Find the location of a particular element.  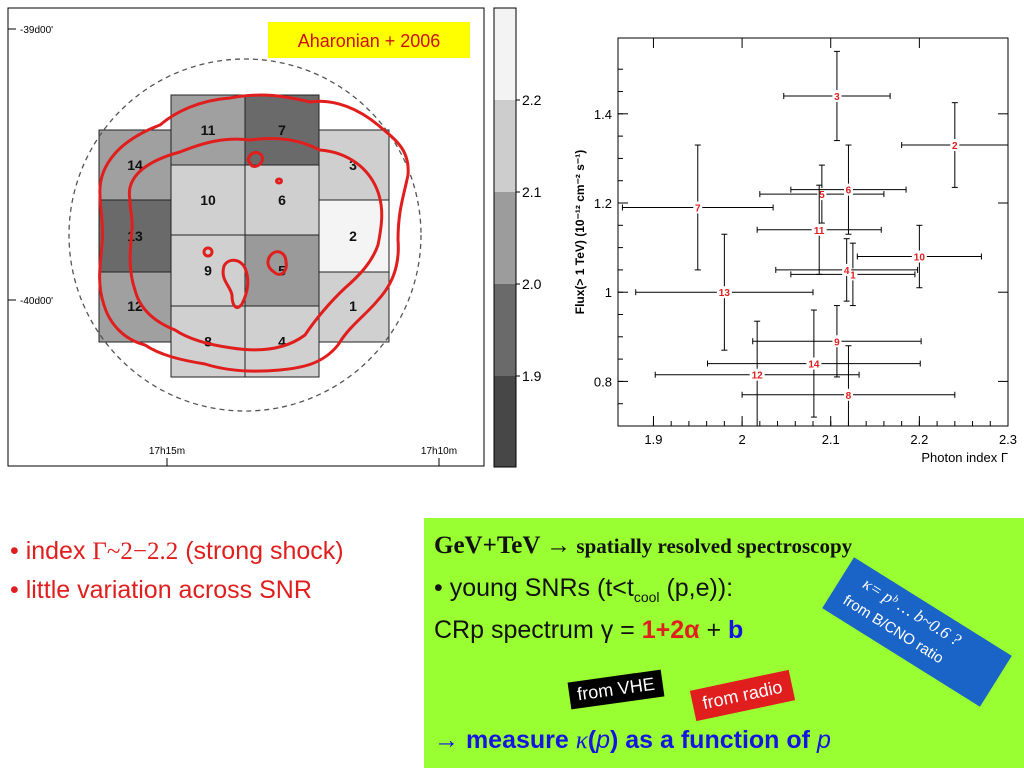

data-point-1: 1 is located at coordinates (853, 274).